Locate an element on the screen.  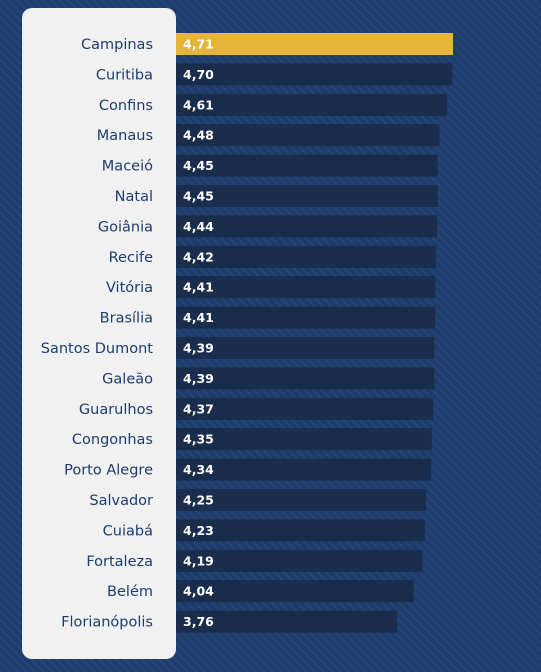
value-label-11: 4,39 is located at coordinates (198, 378).